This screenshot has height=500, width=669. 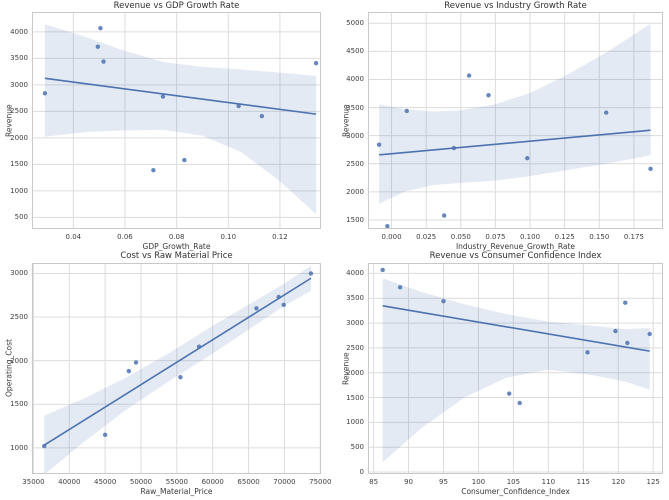 What do you see at coordinates (361, 472) in the screenshot?
I see `y-tick-label: 0` at bounding box center [361, 472].